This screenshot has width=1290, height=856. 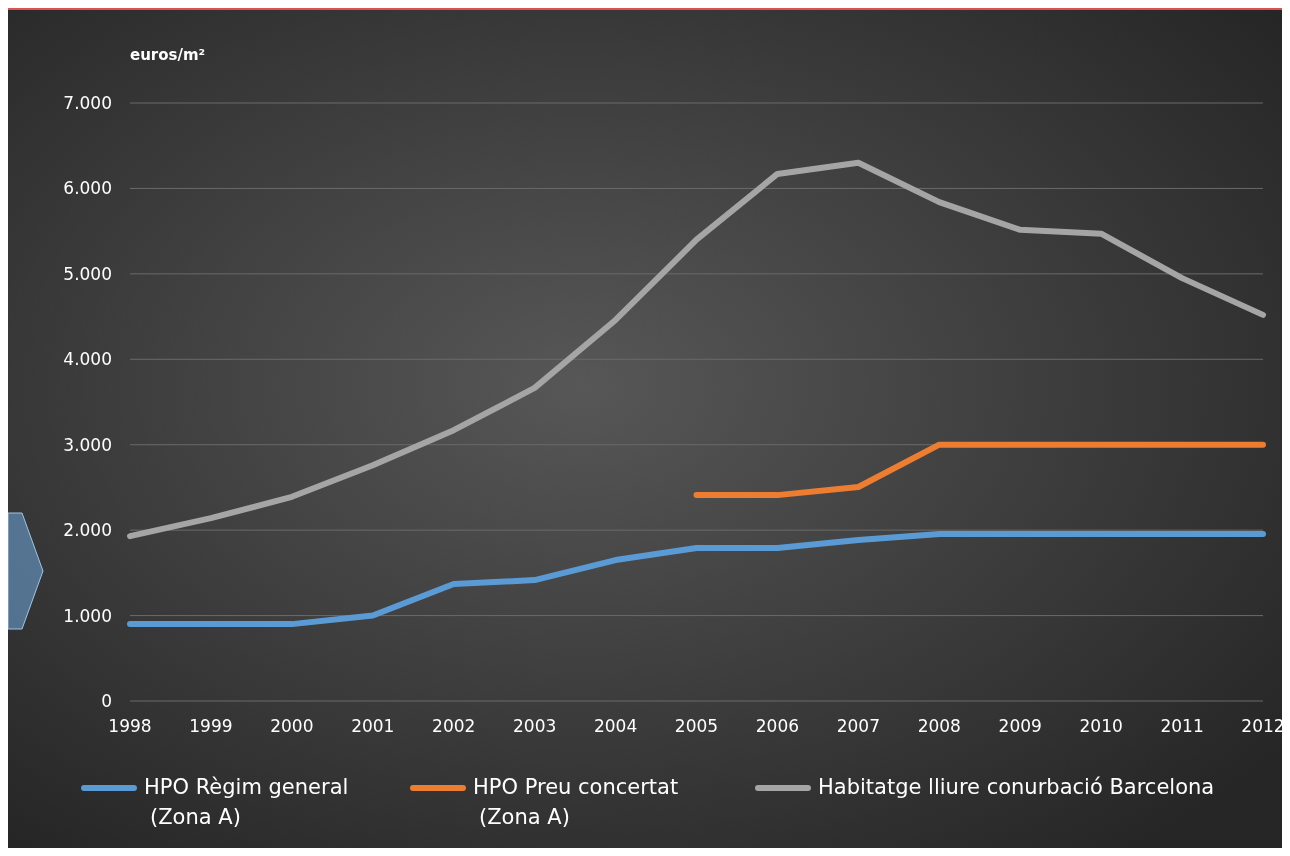 What do you see at coordinates (87, 615) in the screenshot?
I see `y-tick-label: 1.000` at bounding box center [87, 615].